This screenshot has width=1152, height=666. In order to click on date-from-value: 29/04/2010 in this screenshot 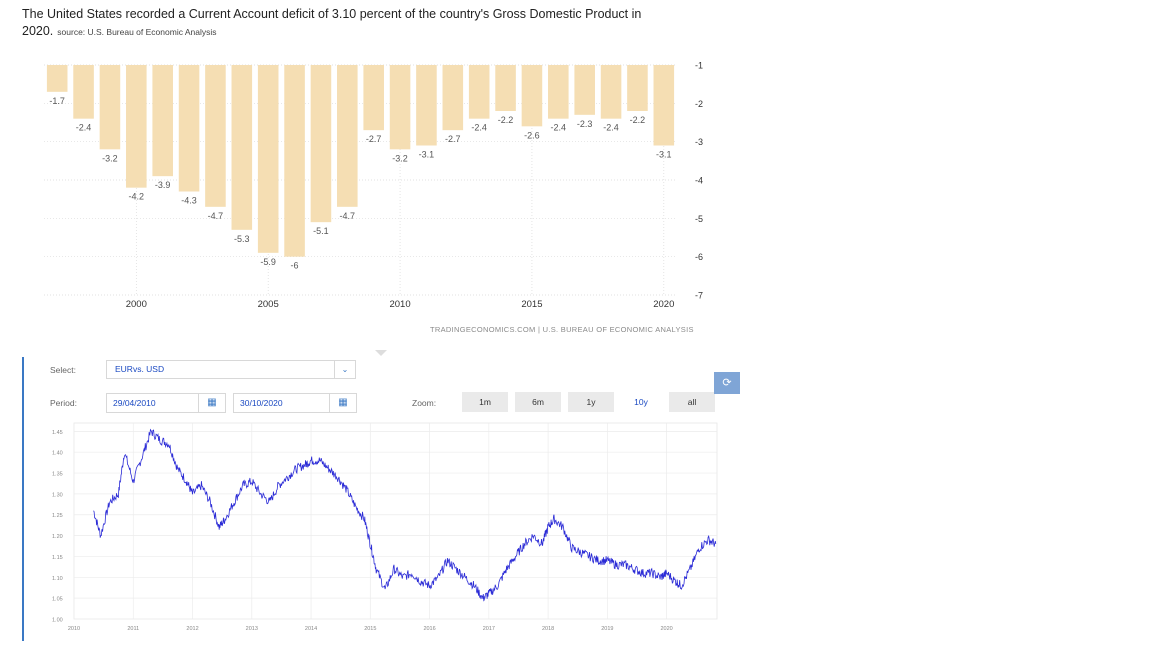, I will do `click(134, 403)`.